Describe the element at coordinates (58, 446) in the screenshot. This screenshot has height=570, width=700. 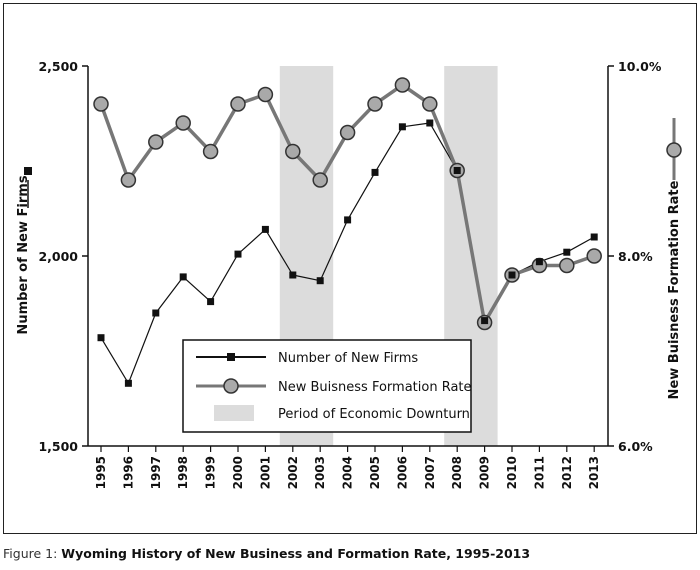
I see `left-tick-label: 1,500` at that location.